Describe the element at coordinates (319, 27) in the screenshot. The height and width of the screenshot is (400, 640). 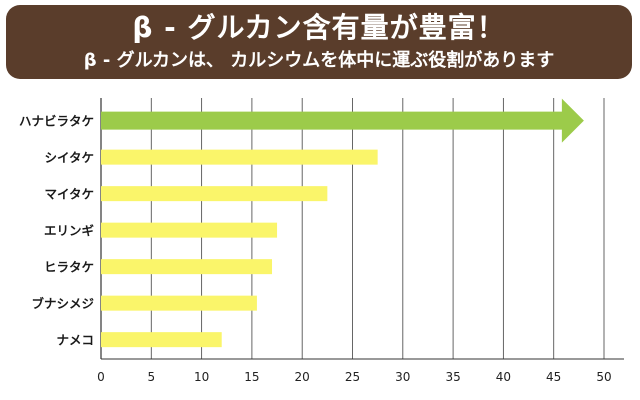
I see `chart-title: β - グルカン含有量が豊富！` at that location.